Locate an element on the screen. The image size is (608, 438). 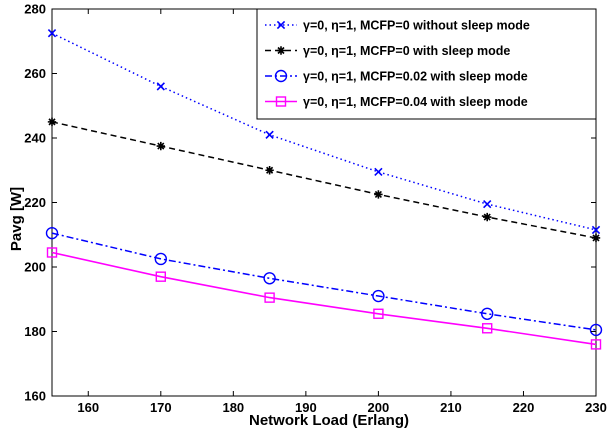
legend-item: γ=0, η=1, MCFP=0.02 with sleep mode is located at coordinates (396, 77).